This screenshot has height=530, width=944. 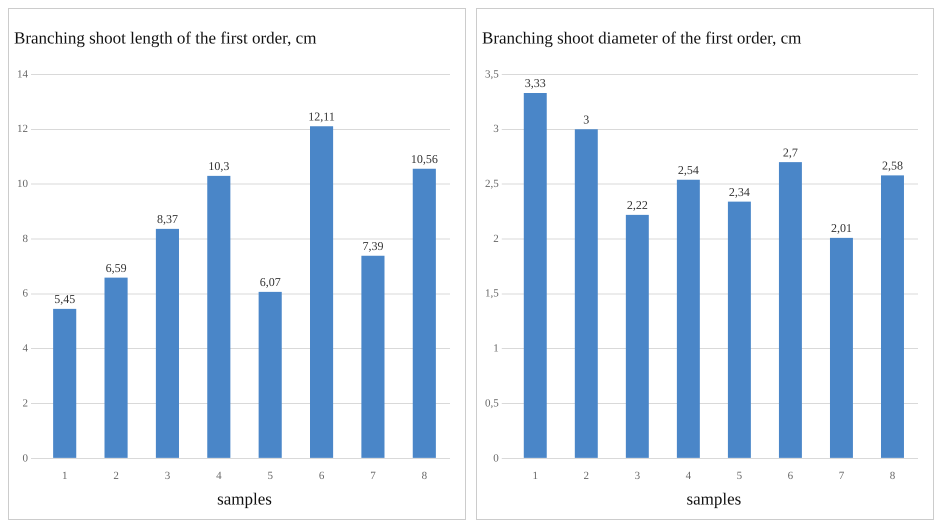 I want to click on y-tick-label: 1,5, so click(x=492, y=294).